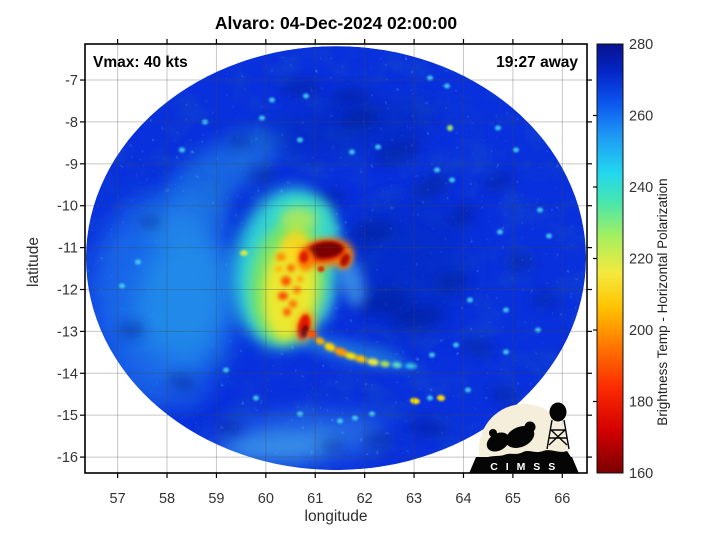 This screenshot has height=540, width=720. What do you see at coordinates (562, 499) in the screenshot?
I see `x-tick-label: 66` at bounding box center [562, 499].